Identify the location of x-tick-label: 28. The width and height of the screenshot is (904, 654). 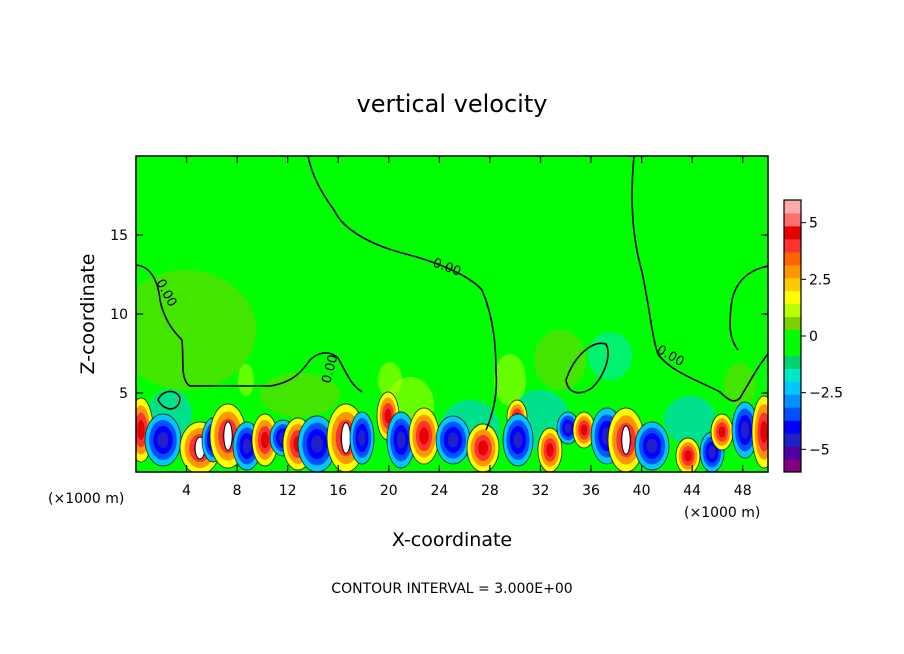
(490, 491).